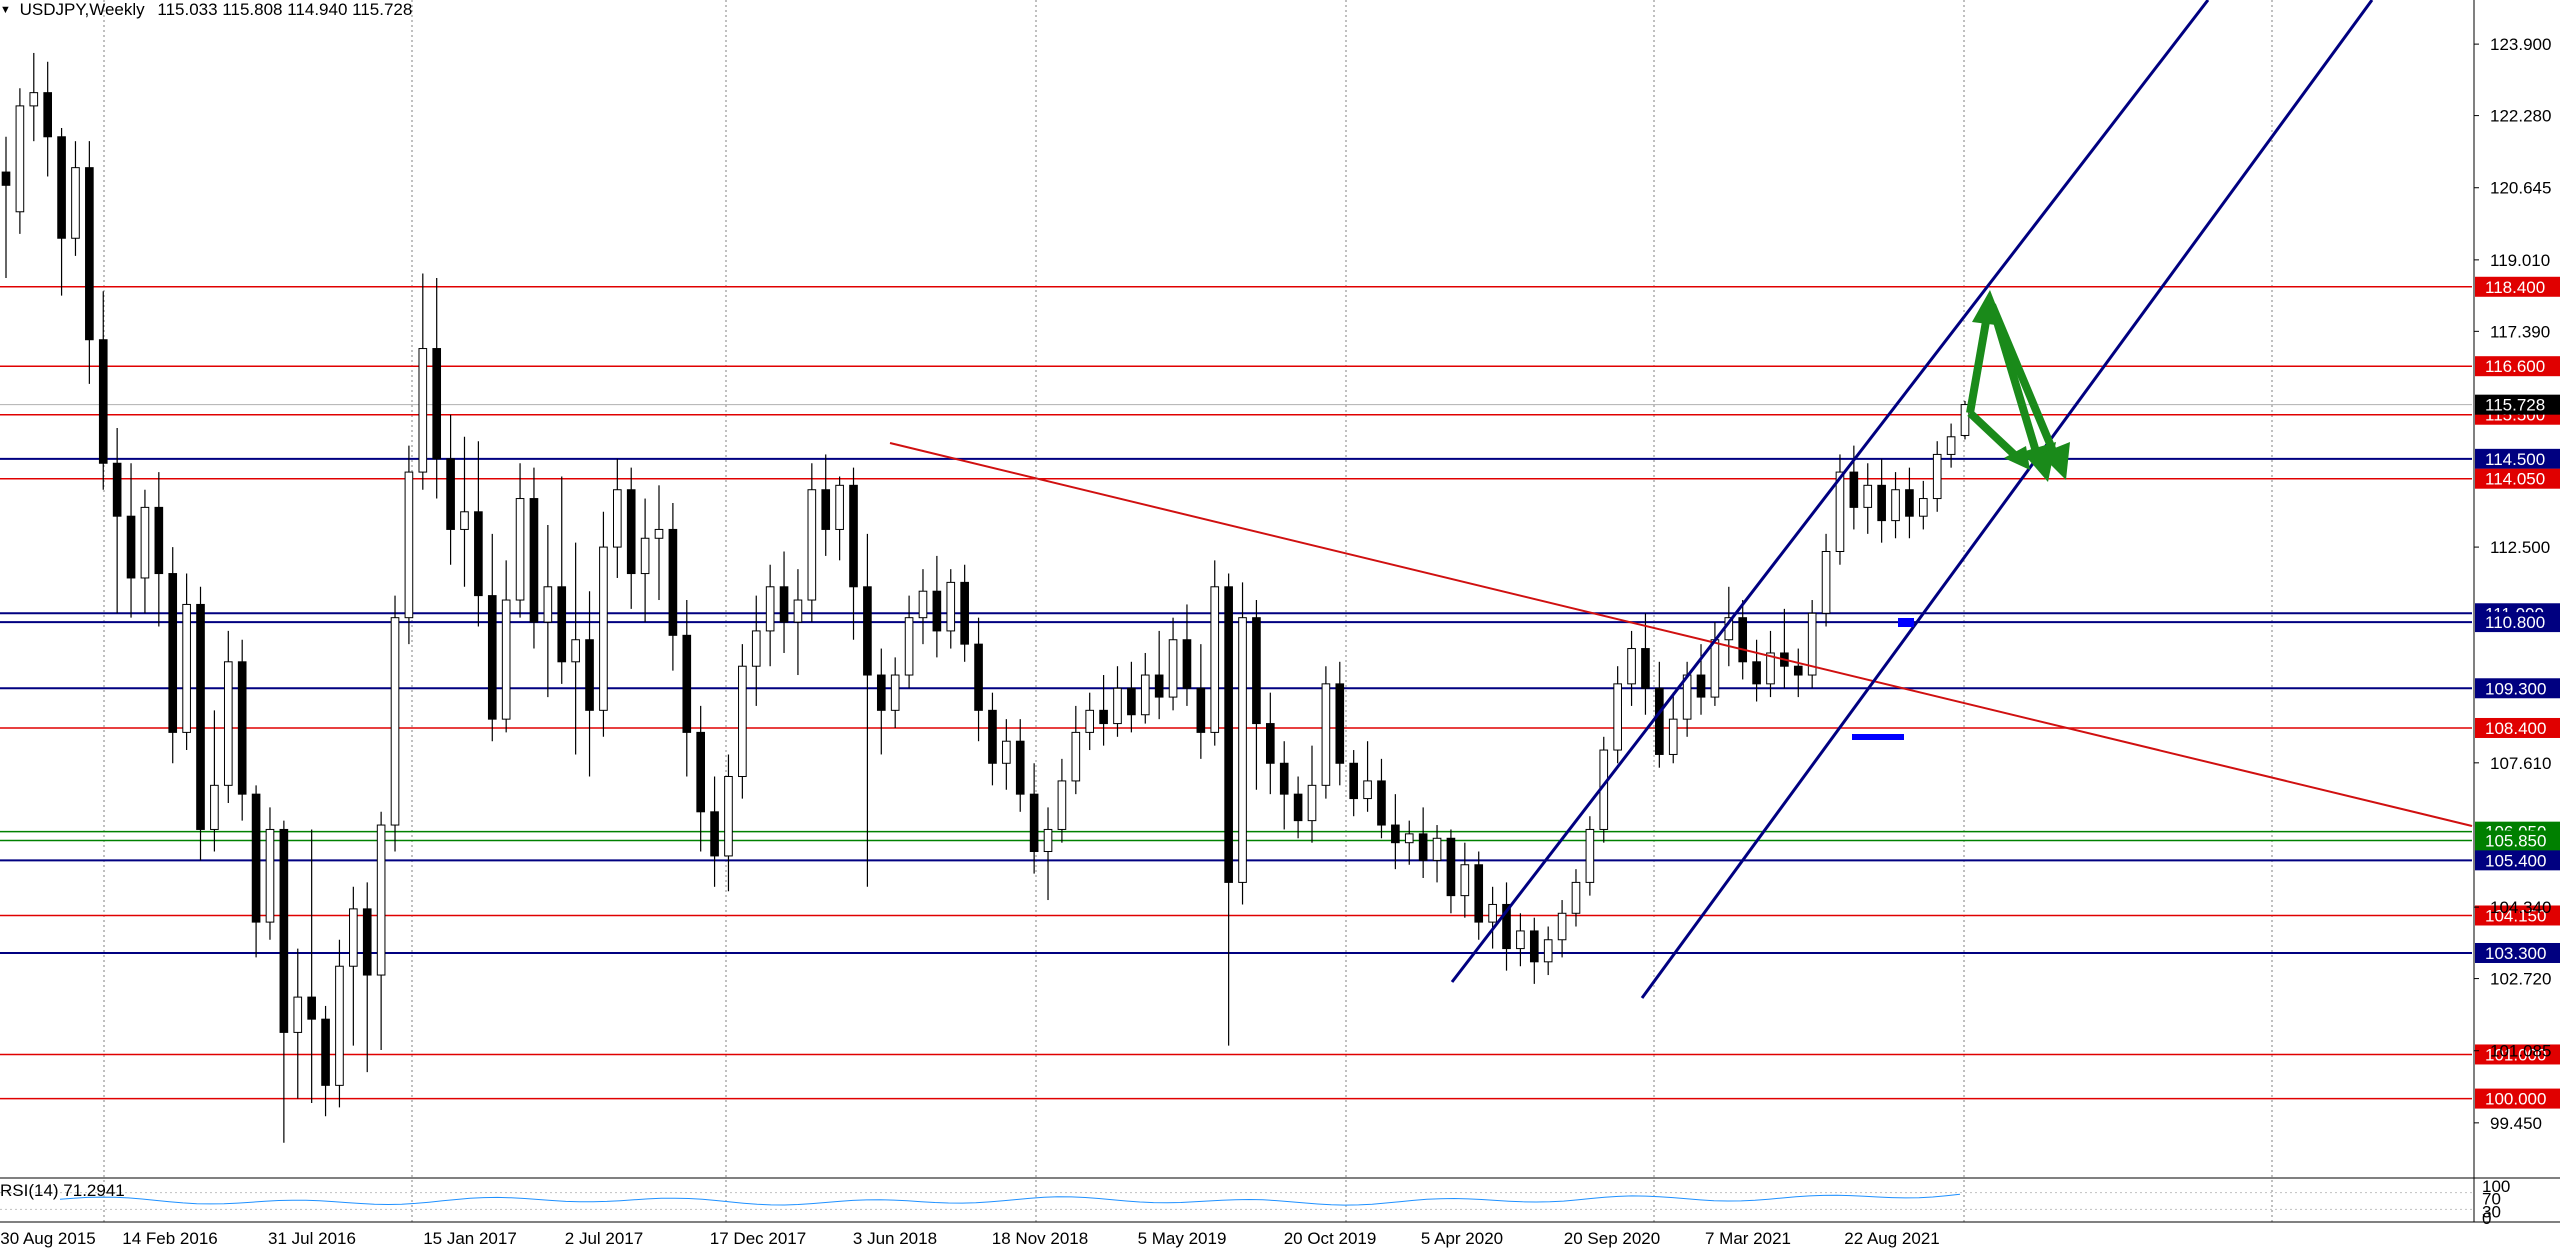 This screenshot has width=2560, height=1251. Describe the element at coordinates (758, 1238) in the screenshot. I see `date-label: 17 Dec 2017` at that location.